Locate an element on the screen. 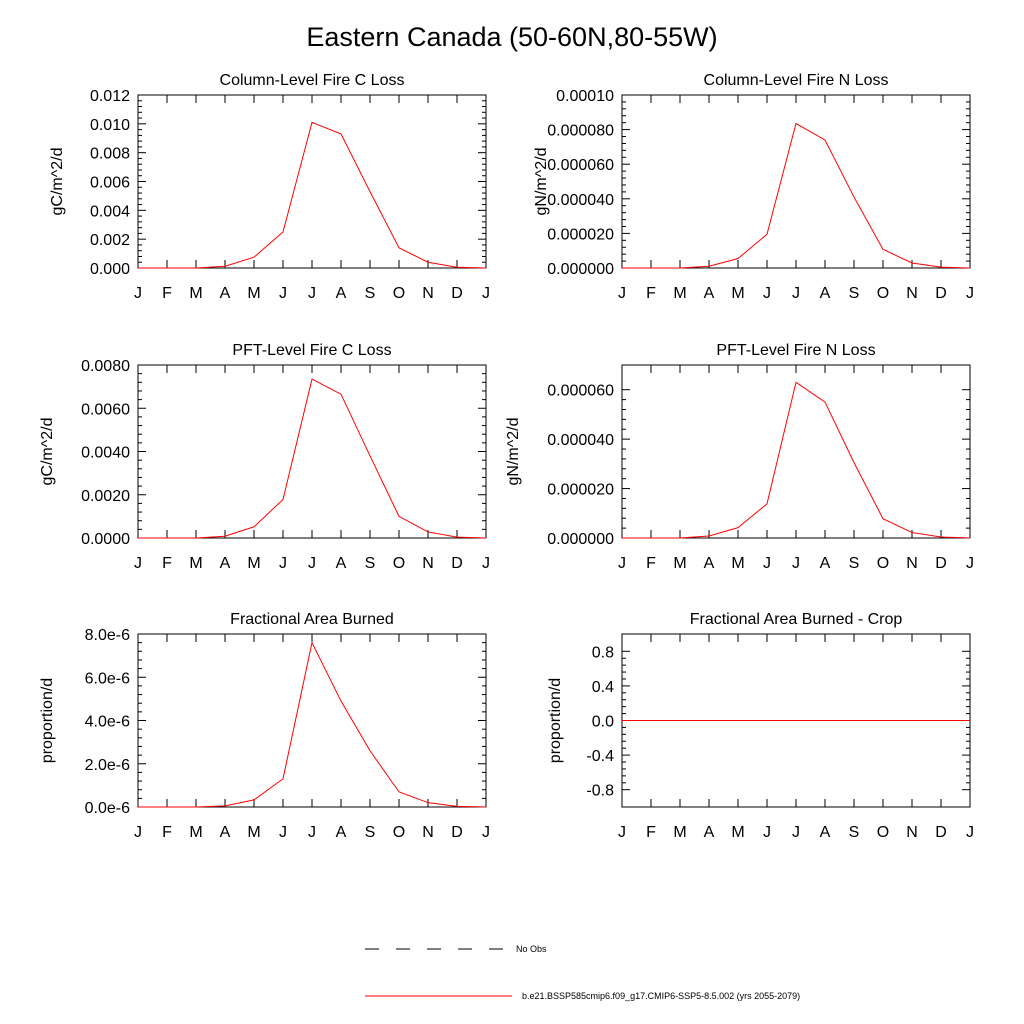  panel-title: Column-Level Fire N Loss is located at coordinates (796, 80).